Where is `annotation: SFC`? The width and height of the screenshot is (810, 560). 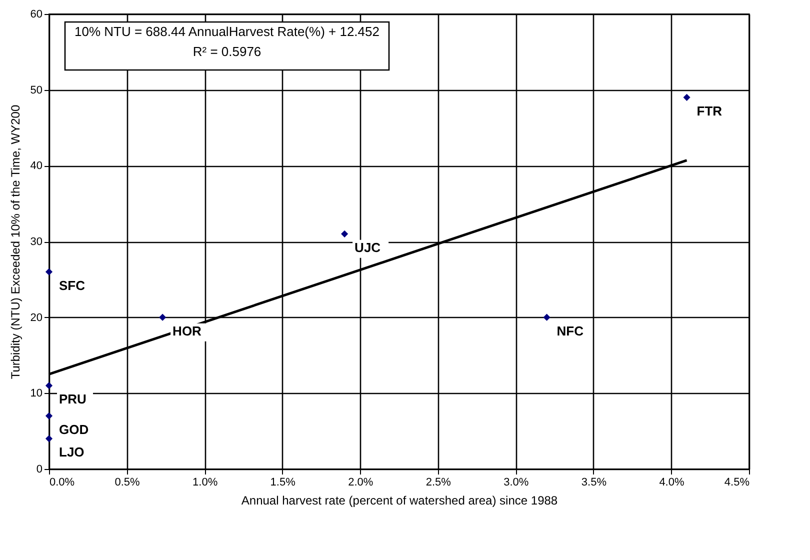
annotation: SFC is located at coordinates (72, 285).